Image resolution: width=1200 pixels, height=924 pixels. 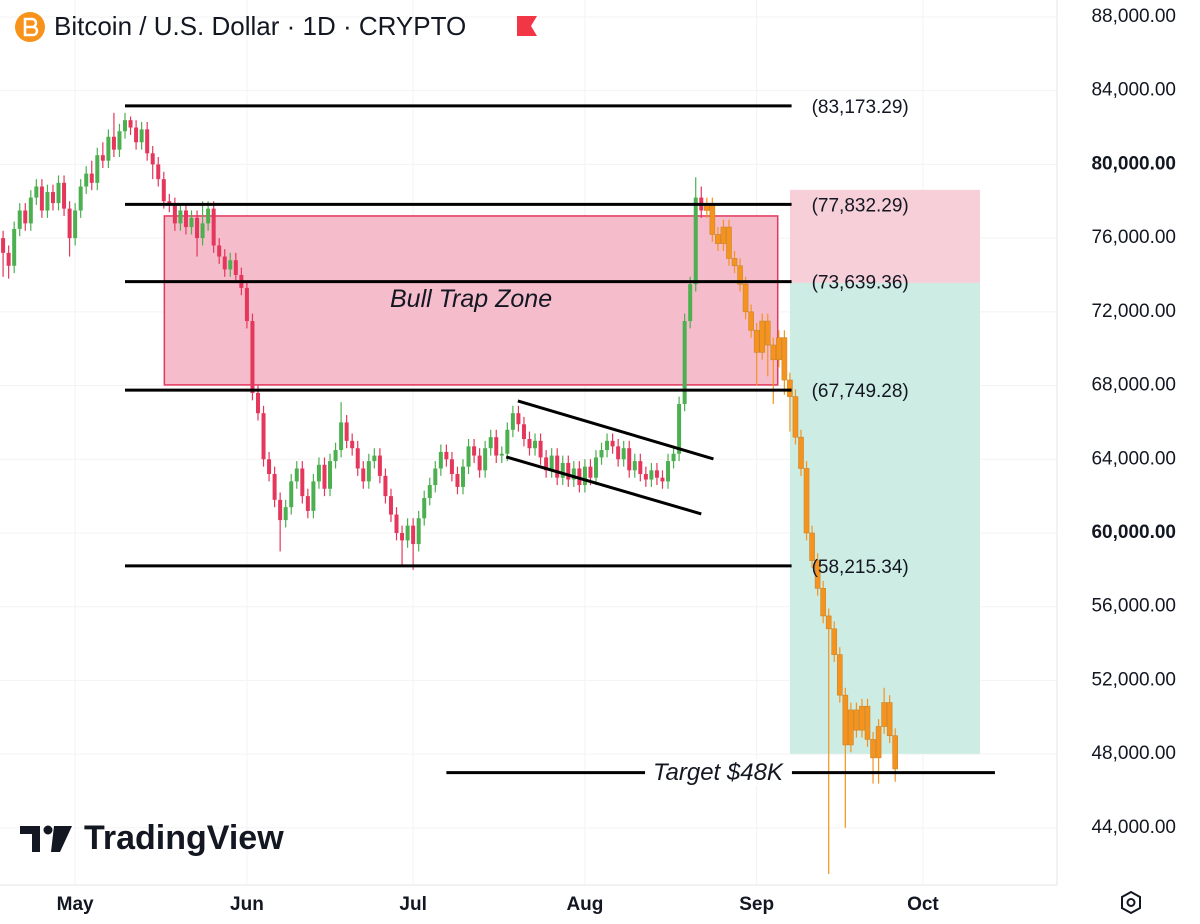 What do you see at coordinates (1133, 532) in the screenshot?
I see `y-tick-label: 60,000.00` at bounding box center [1133, 532].